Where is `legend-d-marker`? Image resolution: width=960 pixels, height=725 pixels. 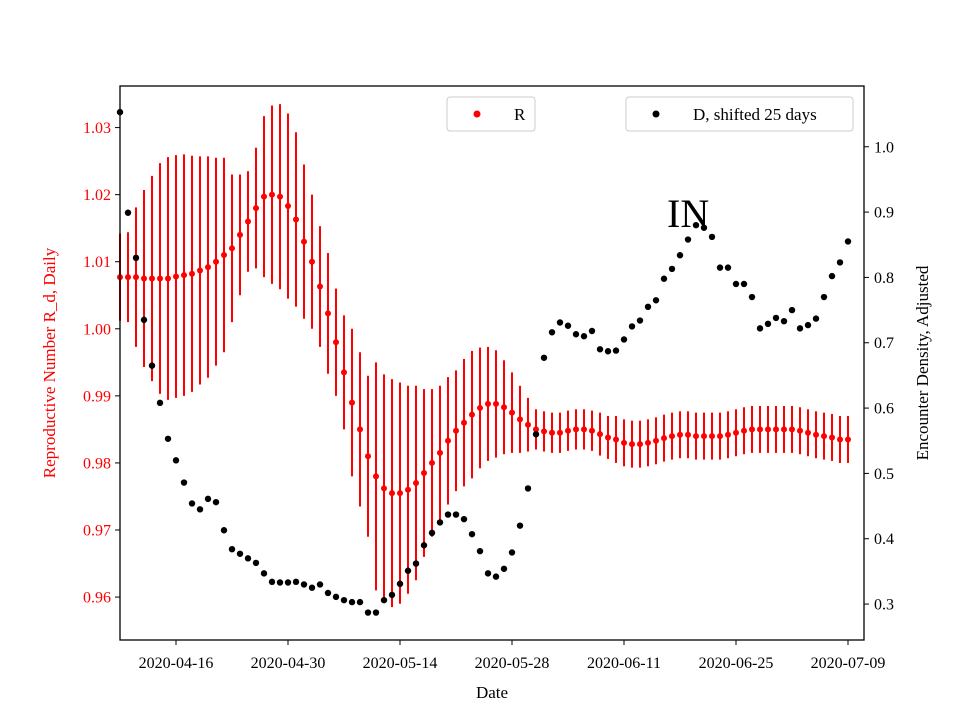
legend-d-marker is located at coordinates (656, 114).